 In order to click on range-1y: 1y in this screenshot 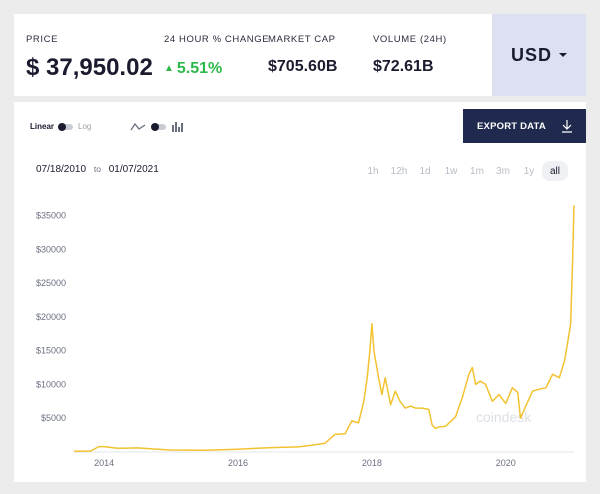, I will do `click(529, 171)`.